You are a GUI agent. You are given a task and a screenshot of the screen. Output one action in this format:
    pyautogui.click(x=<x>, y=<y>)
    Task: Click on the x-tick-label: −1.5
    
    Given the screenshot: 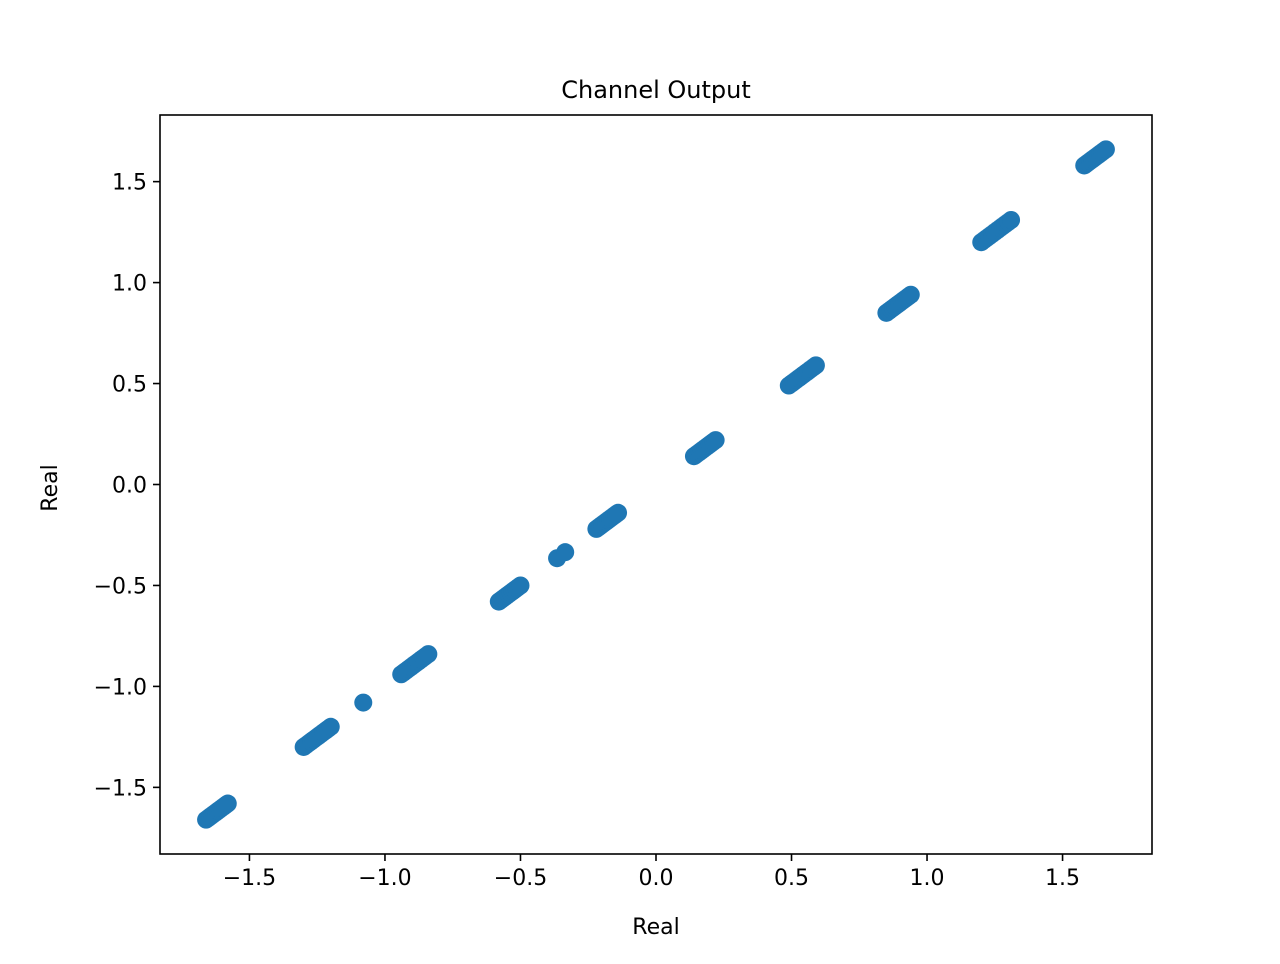 What is the action you would take?
    pyautogui.click(x=249, y=878)
    